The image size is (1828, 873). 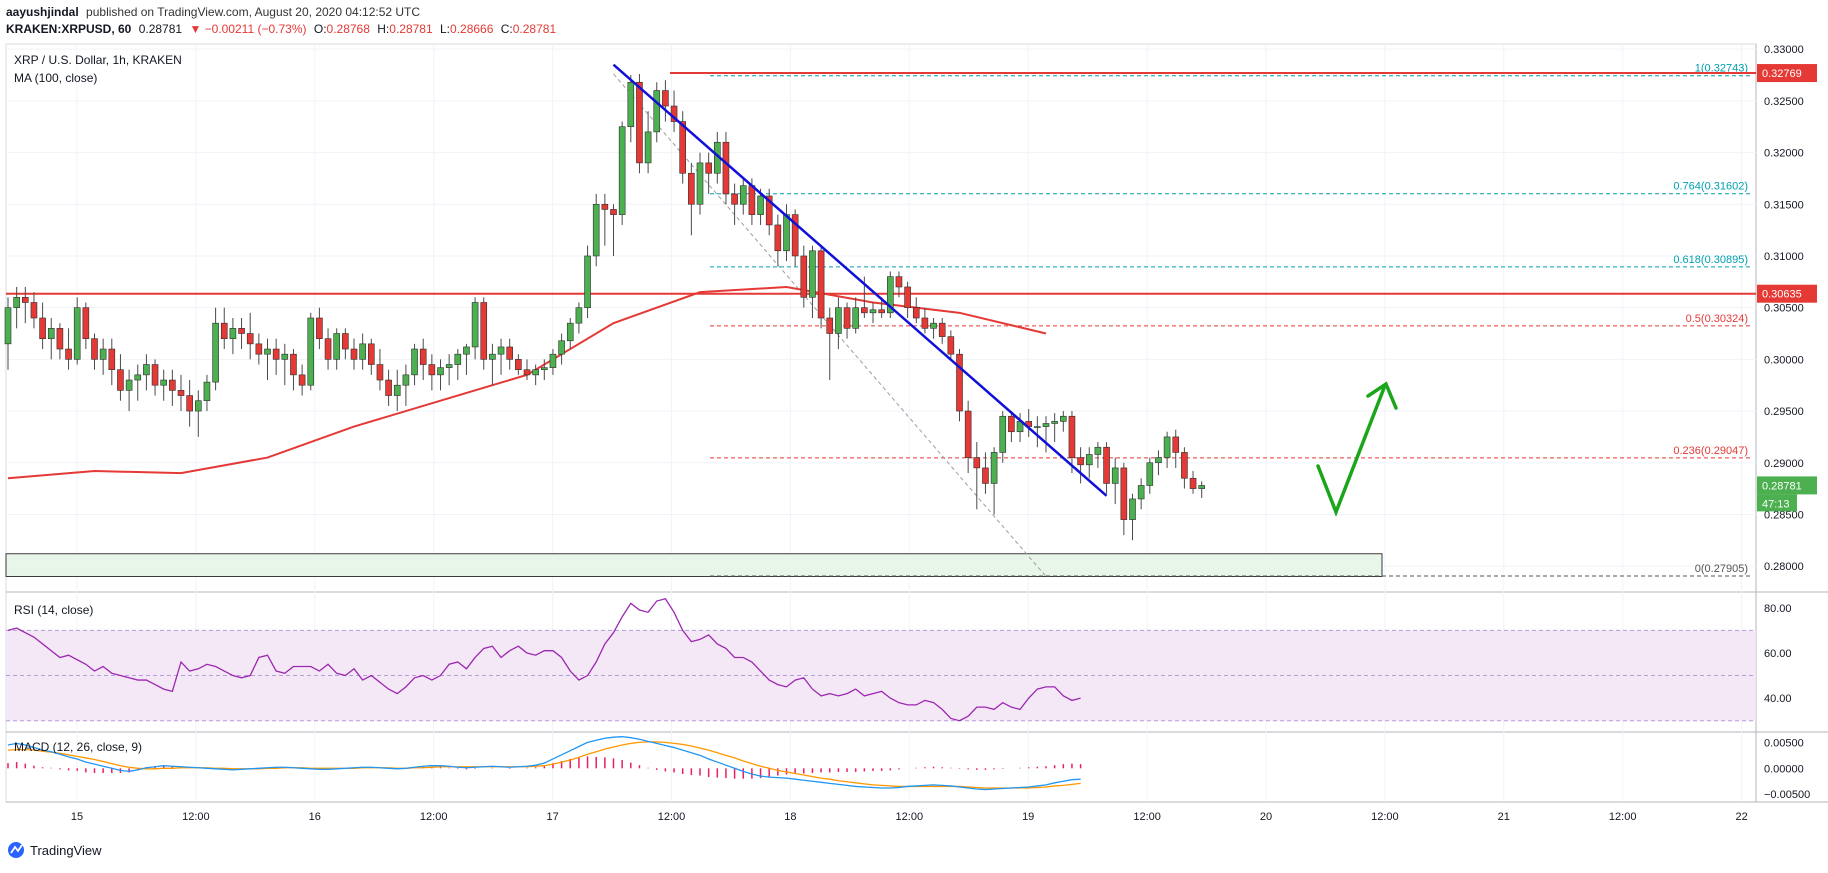 I want to click on macd-signal-line, so click(x=544, y=765).